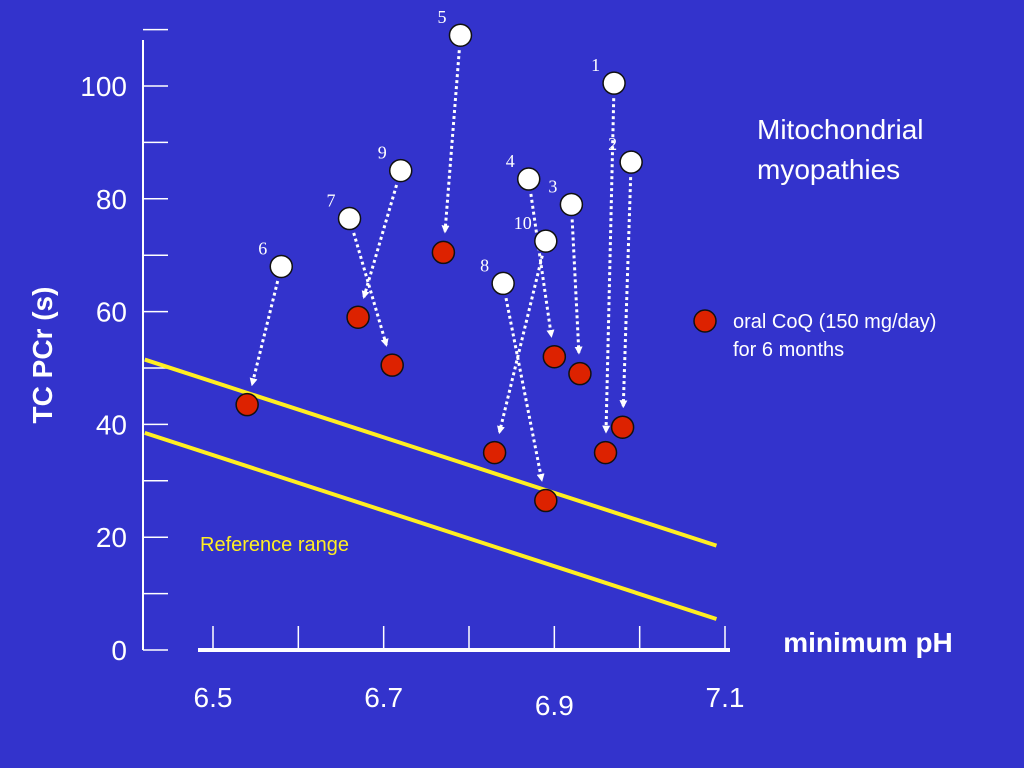 Image resolution: width=1024 pixels, height=768 pixels. What do you see at coordinates (431, 452) in the screenshot?
I see `reference-line-upper` at bounding box center [431, 452].